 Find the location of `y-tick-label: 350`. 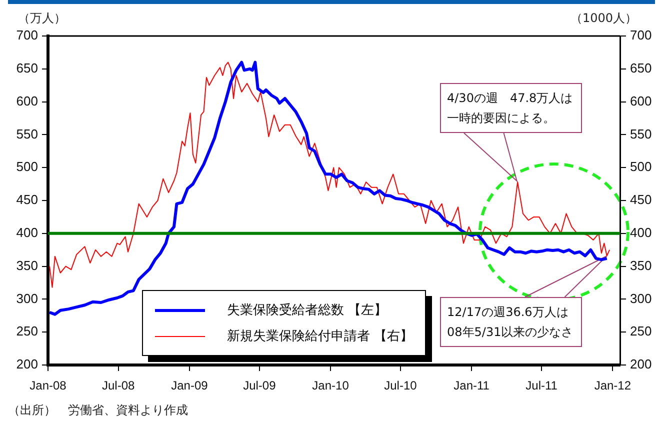

y-tick-label: 350 is located at coordinates (27, 265).